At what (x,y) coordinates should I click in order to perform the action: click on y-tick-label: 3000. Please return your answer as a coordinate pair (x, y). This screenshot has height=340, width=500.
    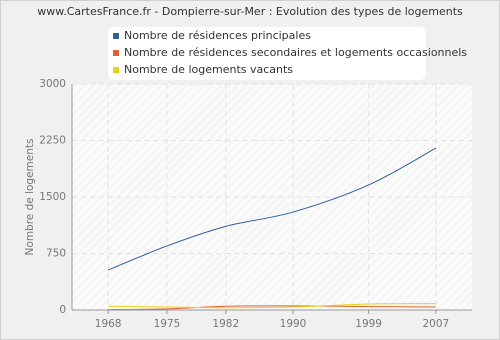
    Looking at the image, I should click on (52, 84).